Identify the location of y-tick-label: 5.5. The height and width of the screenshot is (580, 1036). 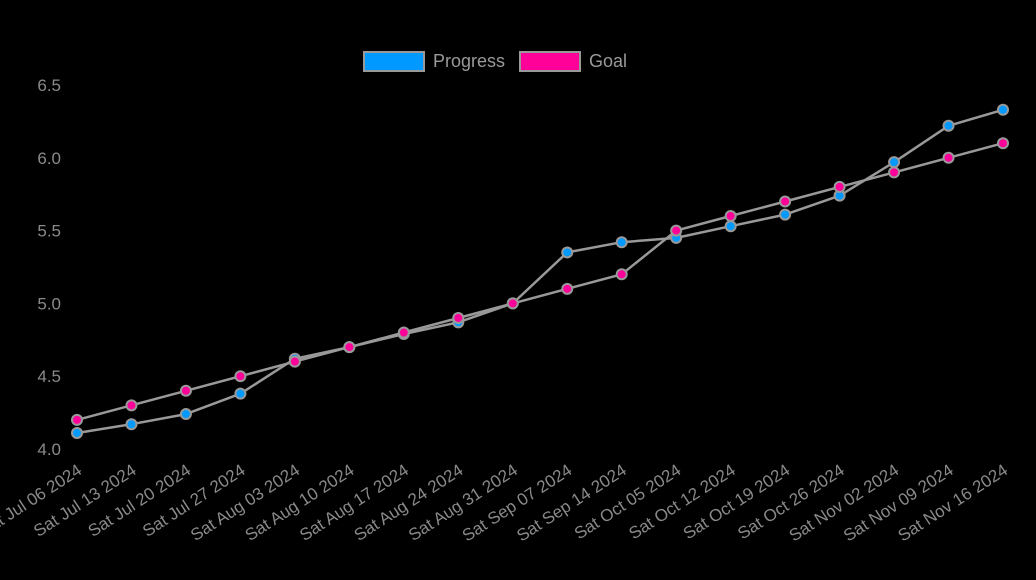
(49, 231).